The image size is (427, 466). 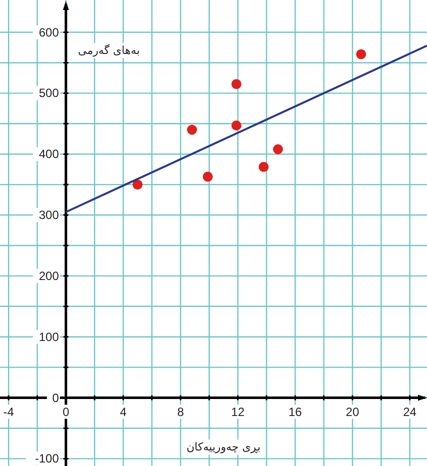 What do you see at coordinates (123, 411) in the screenshot?
I see `x-tick-label: 4` at bounding box center [123, 411].